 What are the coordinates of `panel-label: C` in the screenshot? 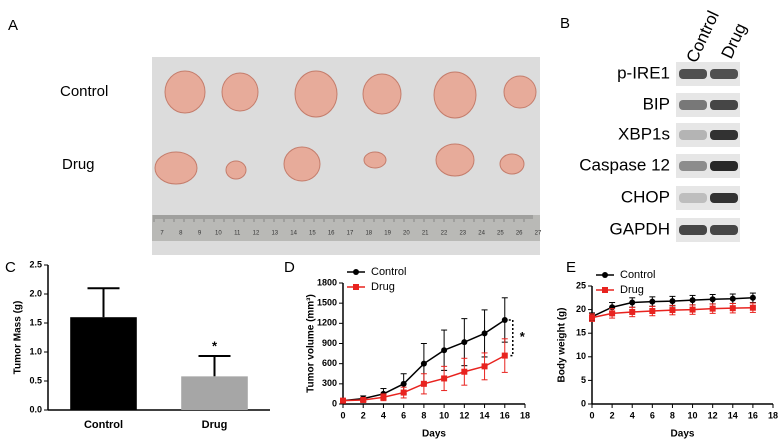 It's located at (10, 267).